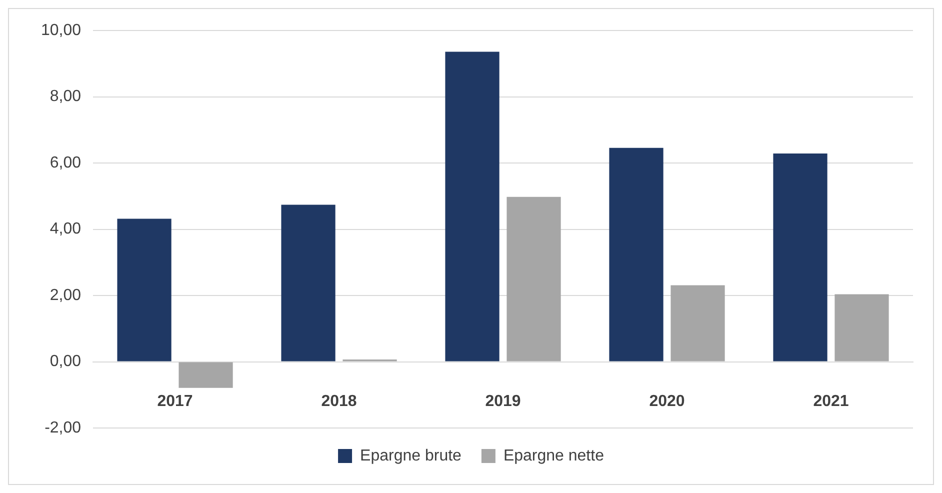  I want to click on legend-label: Epargne nette, so click(553, 455).